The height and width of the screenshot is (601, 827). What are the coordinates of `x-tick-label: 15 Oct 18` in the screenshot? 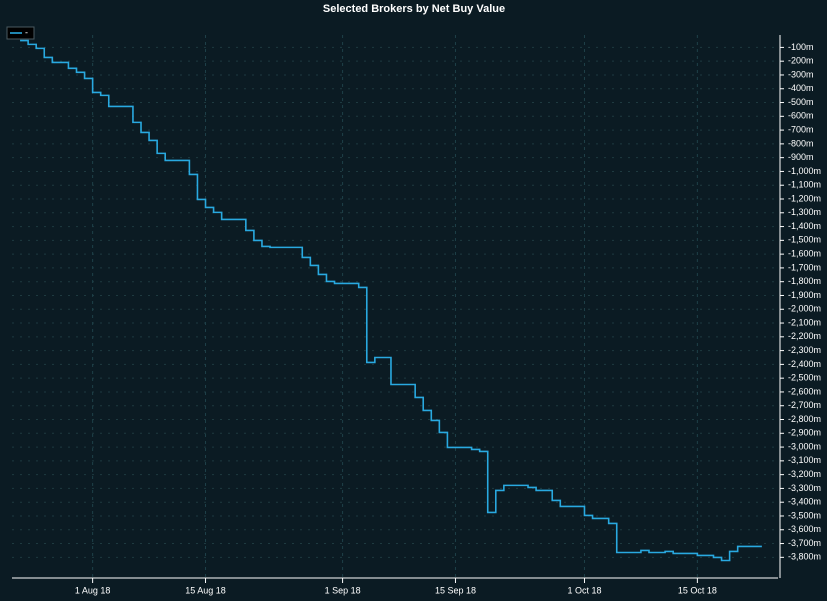 It's located at (697, 590).